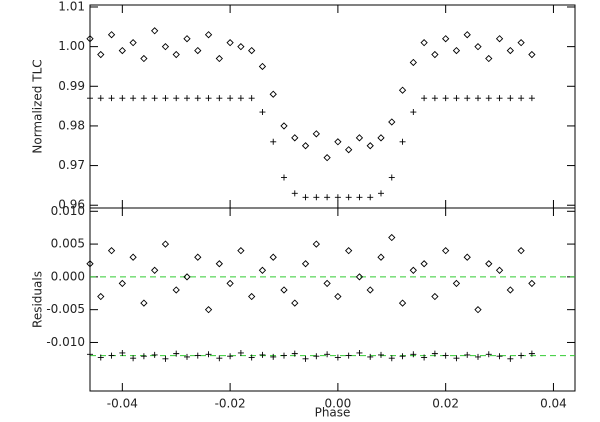 The width and height of the screenshot is (600, 422). I want to click on y-tick-label: 0.96, so click(71, 205).